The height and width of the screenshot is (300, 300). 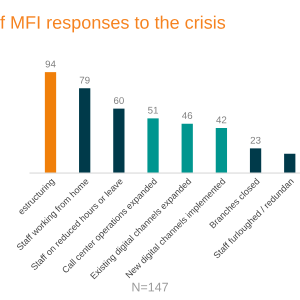 I want to click on data-label: 60, so click(x=119, y=100).